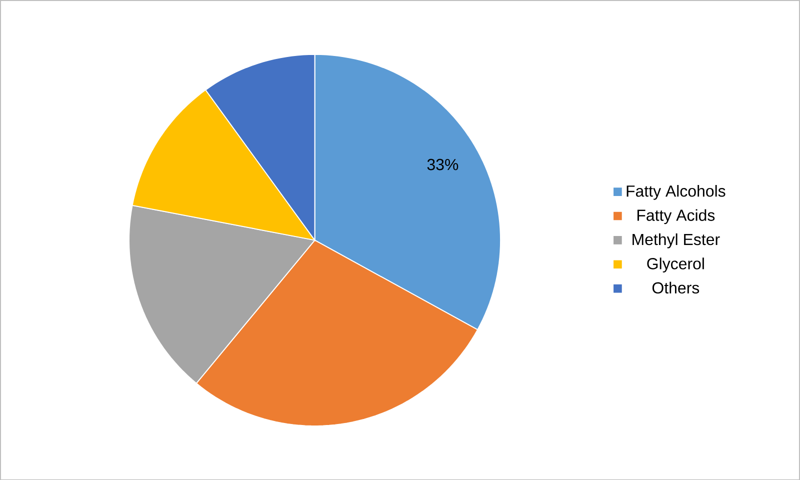  What do you see at coordinates (676, 288) in the screenshot?
I see `legend-label: Others` at bounding box center [676, 288].